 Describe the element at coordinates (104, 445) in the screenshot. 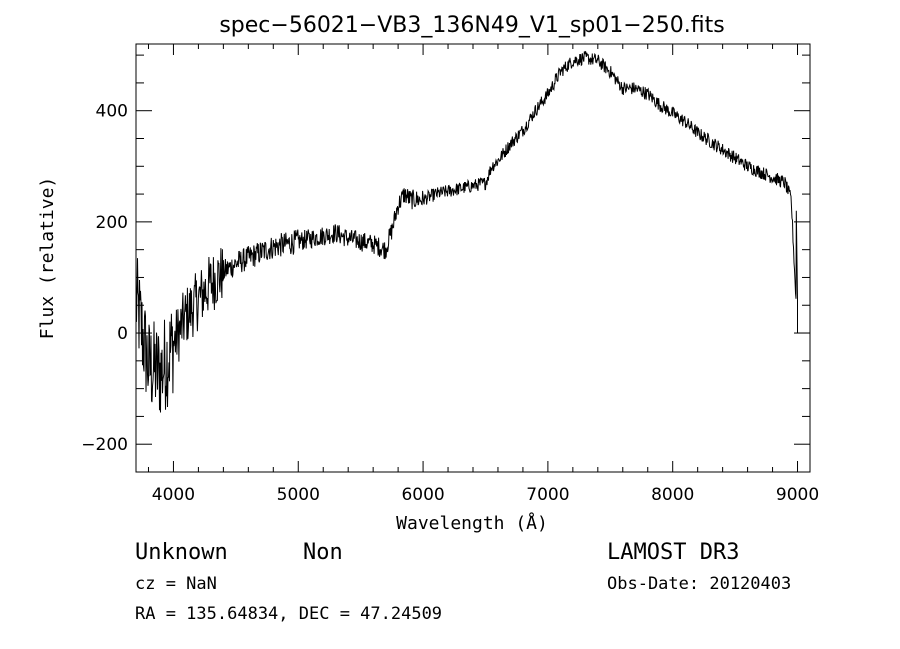

I see `y-tick-label: −200` at that location.